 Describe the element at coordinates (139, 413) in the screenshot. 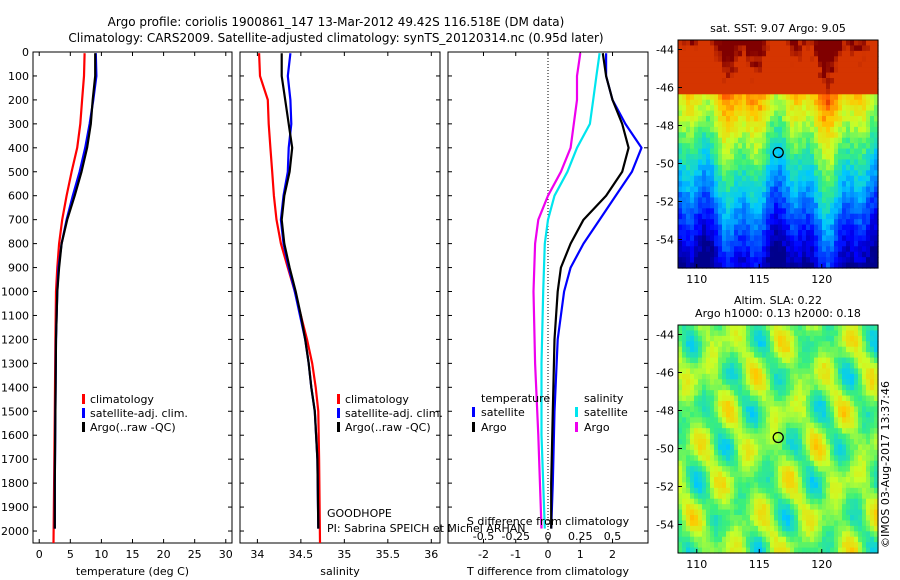

I see `legend-label: satellite-adj. clim.` at that location.